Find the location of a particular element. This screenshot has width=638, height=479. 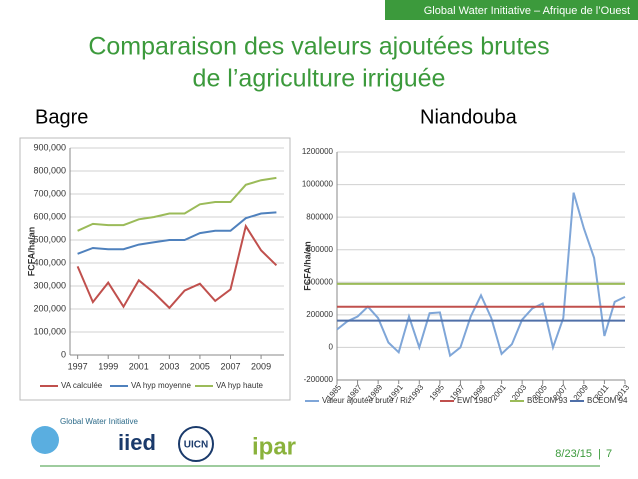

legend-label: BCEOM 94 is located at coordinates (607, 400).